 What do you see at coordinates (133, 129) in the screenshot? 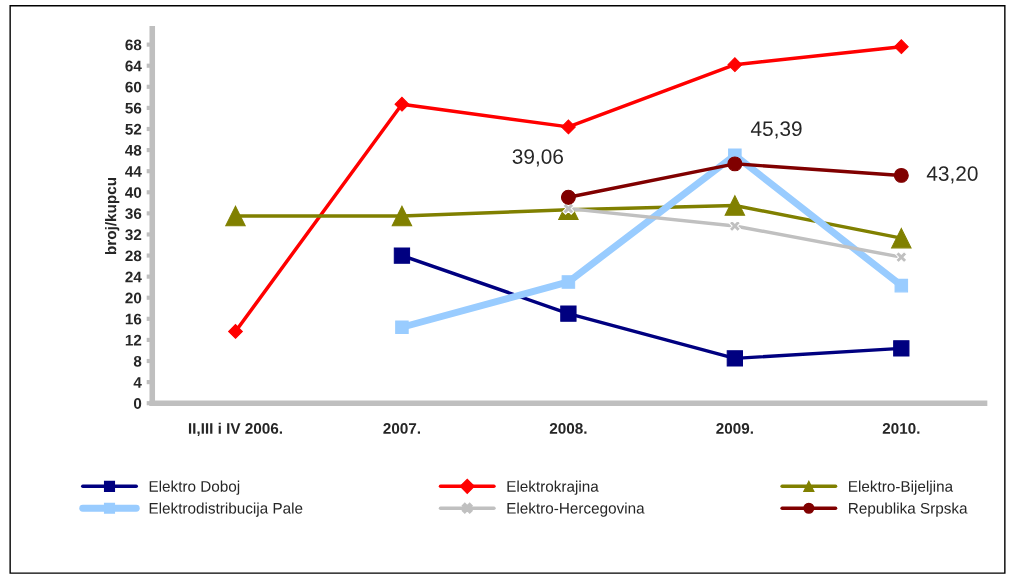
I see `y-tick-label: 52` at bounding box center [133, 129].